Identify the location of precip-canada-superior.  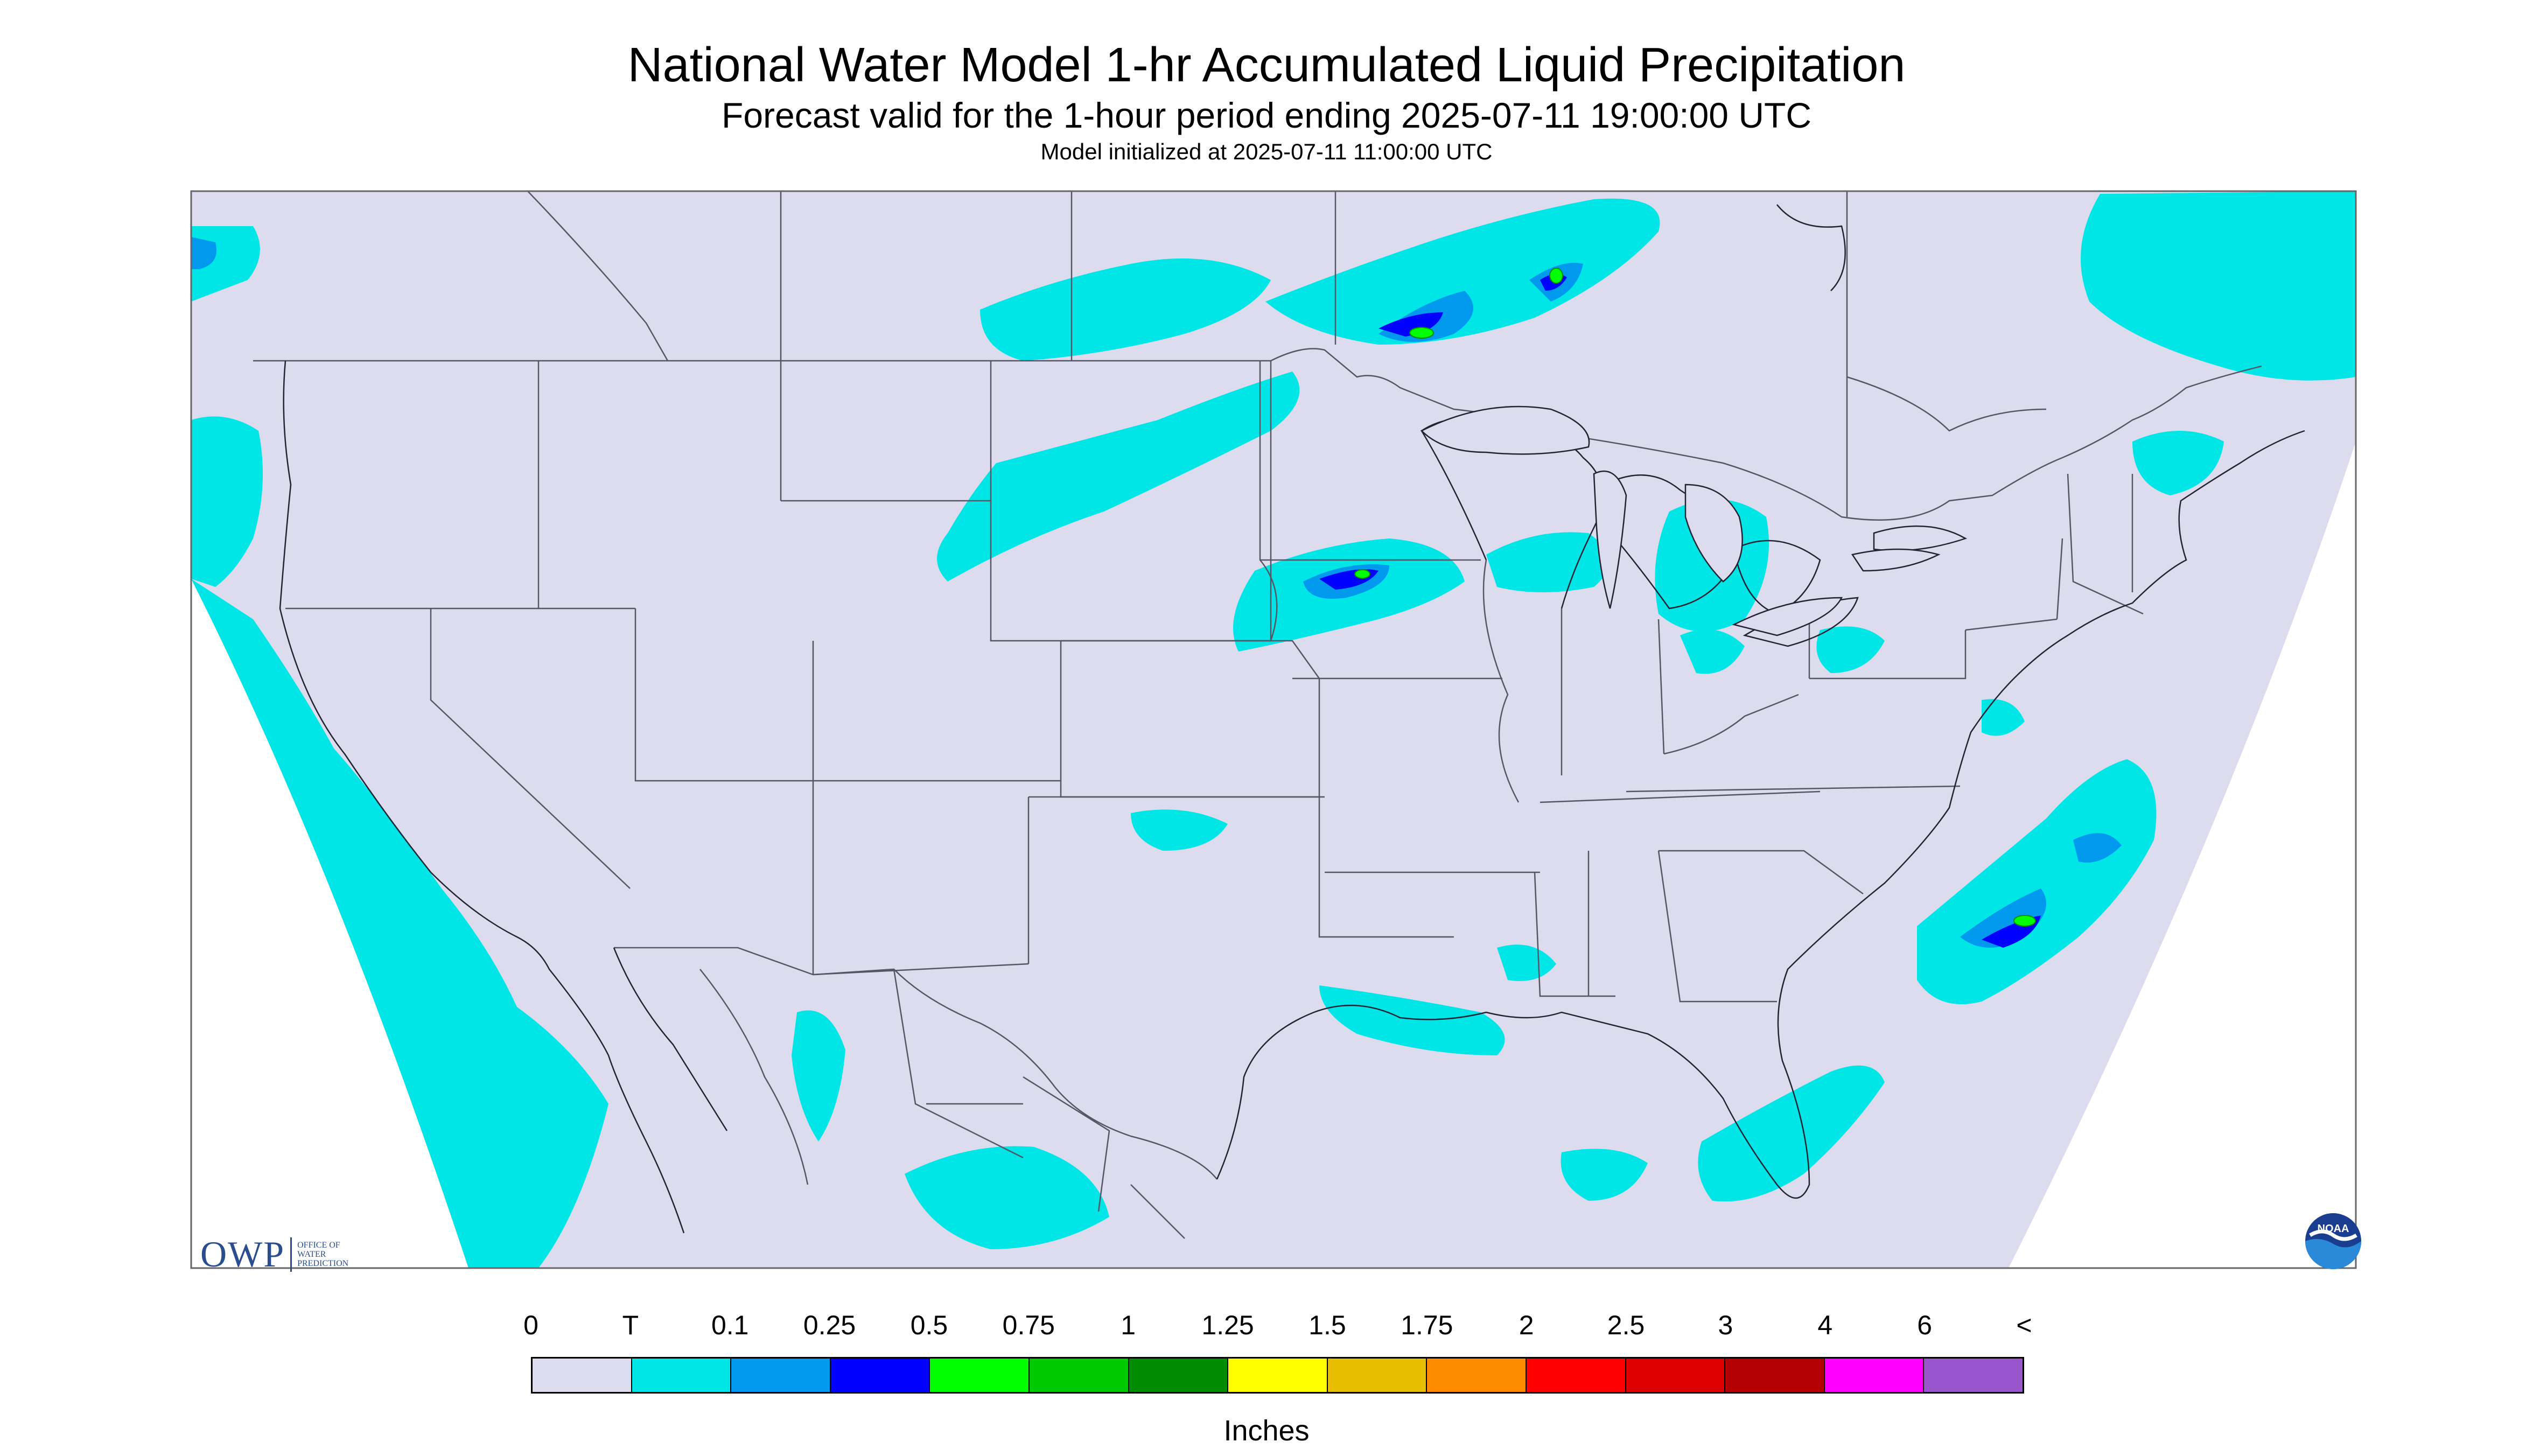
(1463, 271).